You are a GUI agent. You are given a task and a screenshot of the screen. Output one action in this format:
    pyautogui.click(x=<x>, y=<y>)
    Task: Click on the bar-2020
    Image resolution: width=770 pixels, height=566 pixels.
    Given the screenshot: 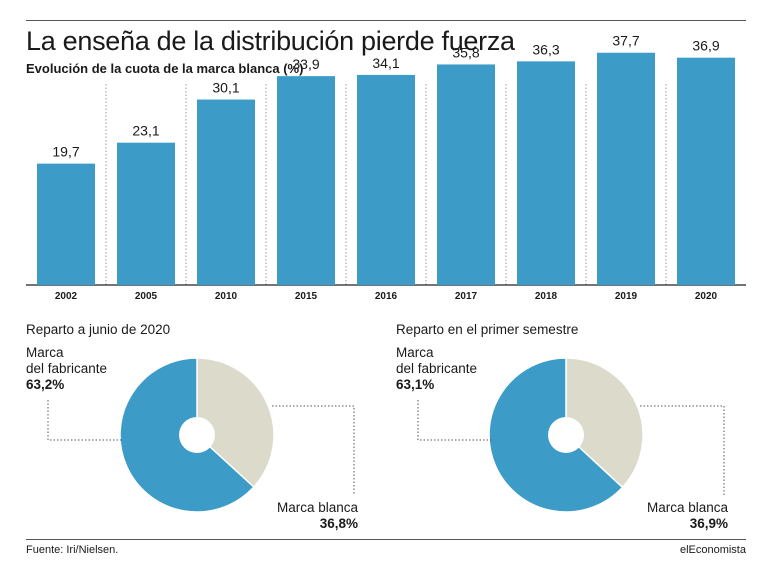 What is the action you would take?
    pyautogui.click(x=706, y=171)
    